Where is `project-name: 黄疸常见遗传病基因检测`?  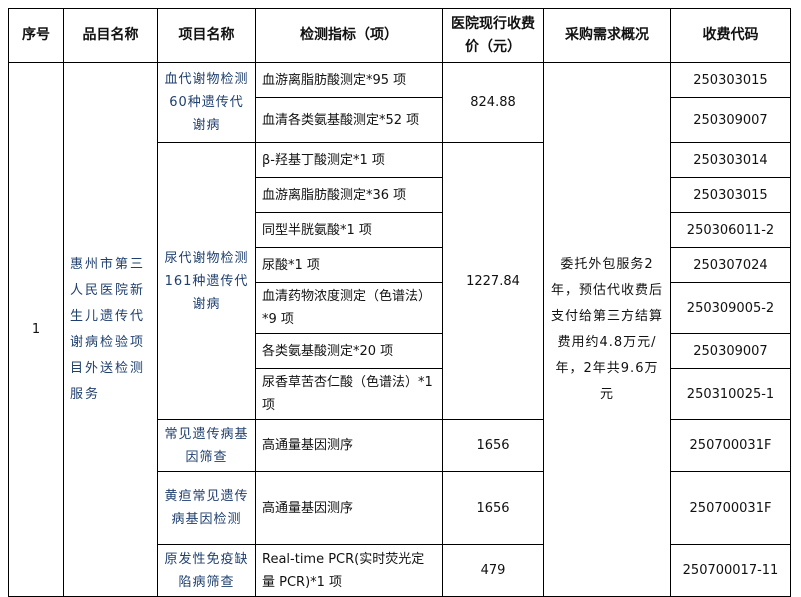 project-name: 黄疸常见遗传病基因检测 is located at coordinates (206, 508).